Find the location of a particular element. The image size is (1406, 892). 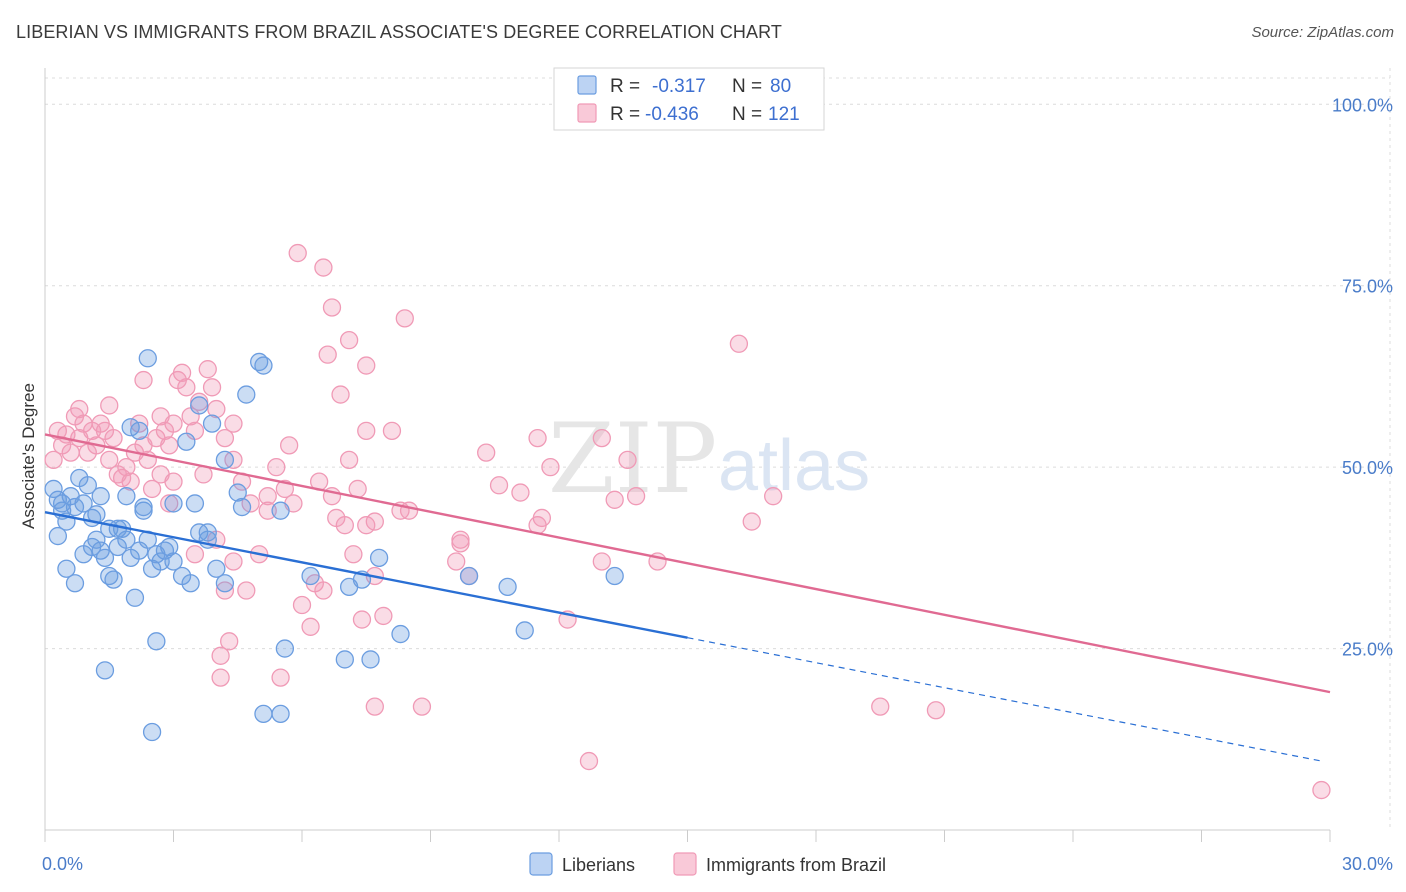

bottom-legend-label-brazil: Immigrants from Brazil is located at coordinates (796, 865).